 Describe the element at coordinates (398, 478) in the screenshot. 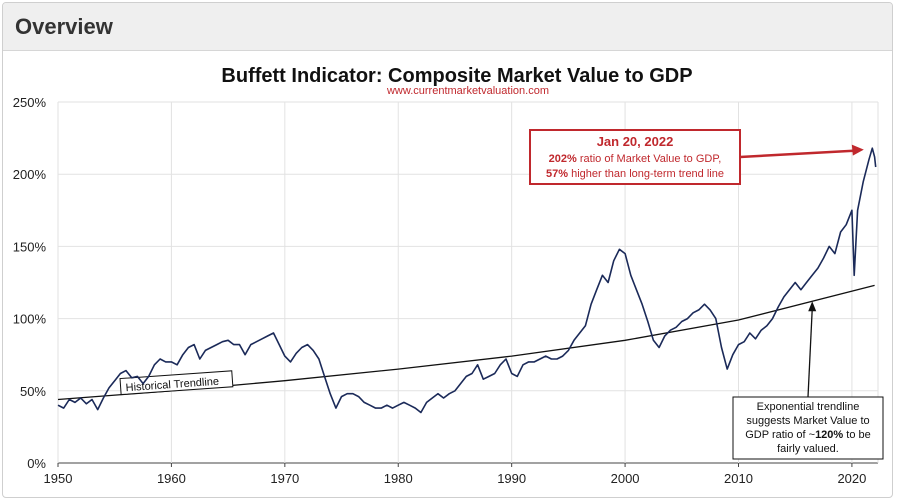

I see `x-tick-label: 1980` at that location.